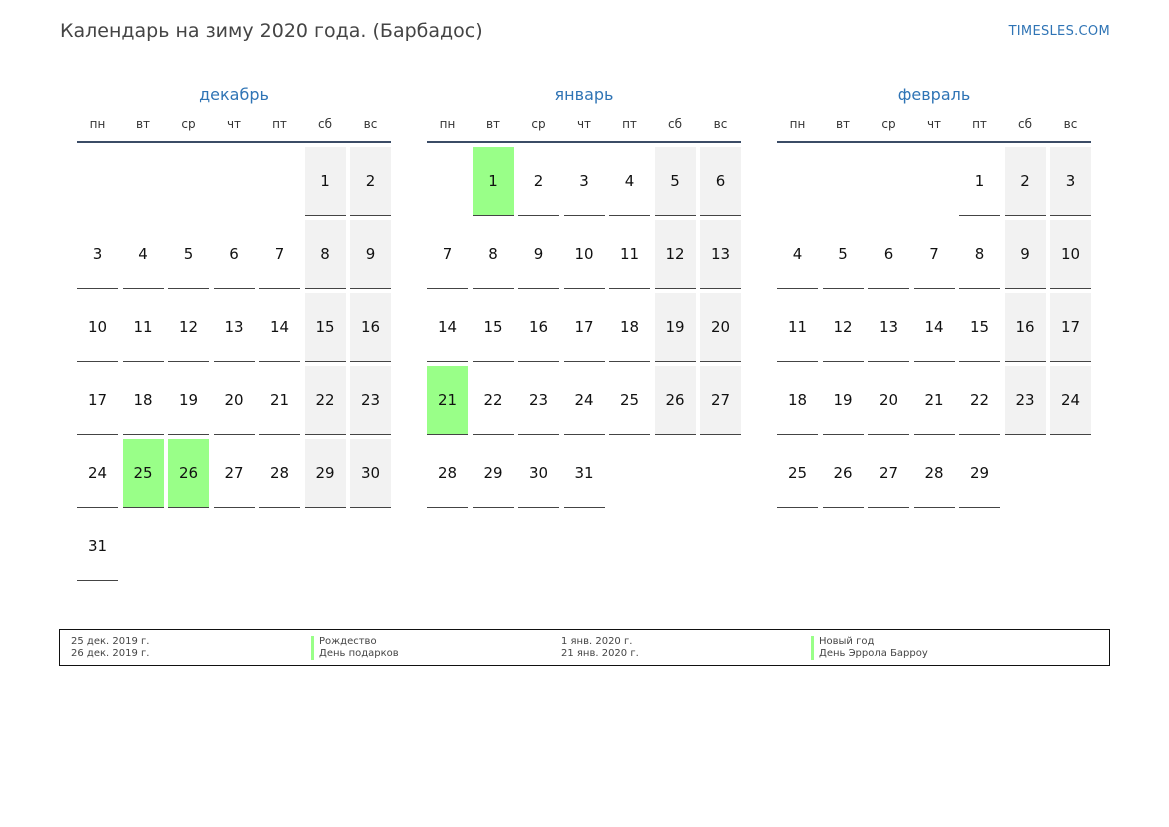  I want to click on legend-holiday-name: Рождество, so click(355, 642).